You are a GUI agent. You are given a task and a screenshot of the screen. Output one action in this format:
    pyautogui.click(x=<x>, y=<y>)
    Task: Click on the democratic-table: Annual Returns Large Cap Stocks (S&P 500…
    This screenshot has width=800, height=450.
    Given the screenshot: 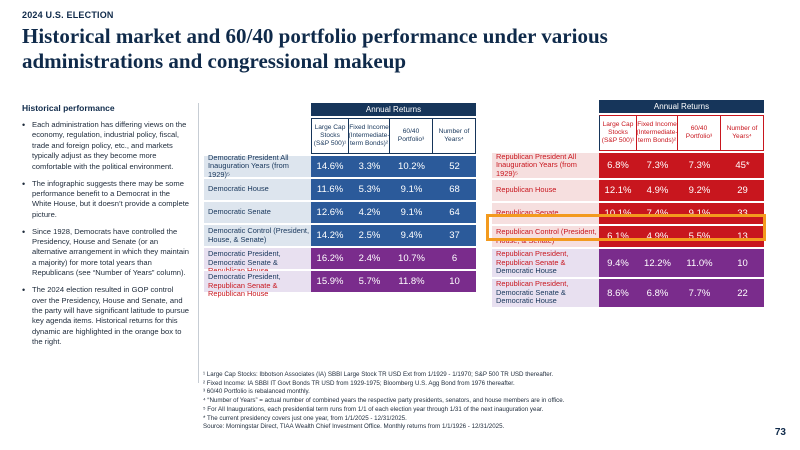 What is the action you would take?
    pyautogui.click(x=340, y=200)
    